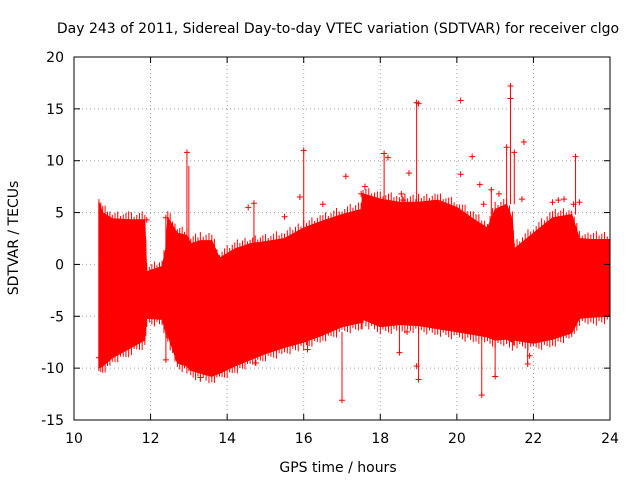 This screenshot has width=640, height=480. Describe the element at coordinates (534, 439) in the screenshot. I see `x-tick-label: 22` at that location.